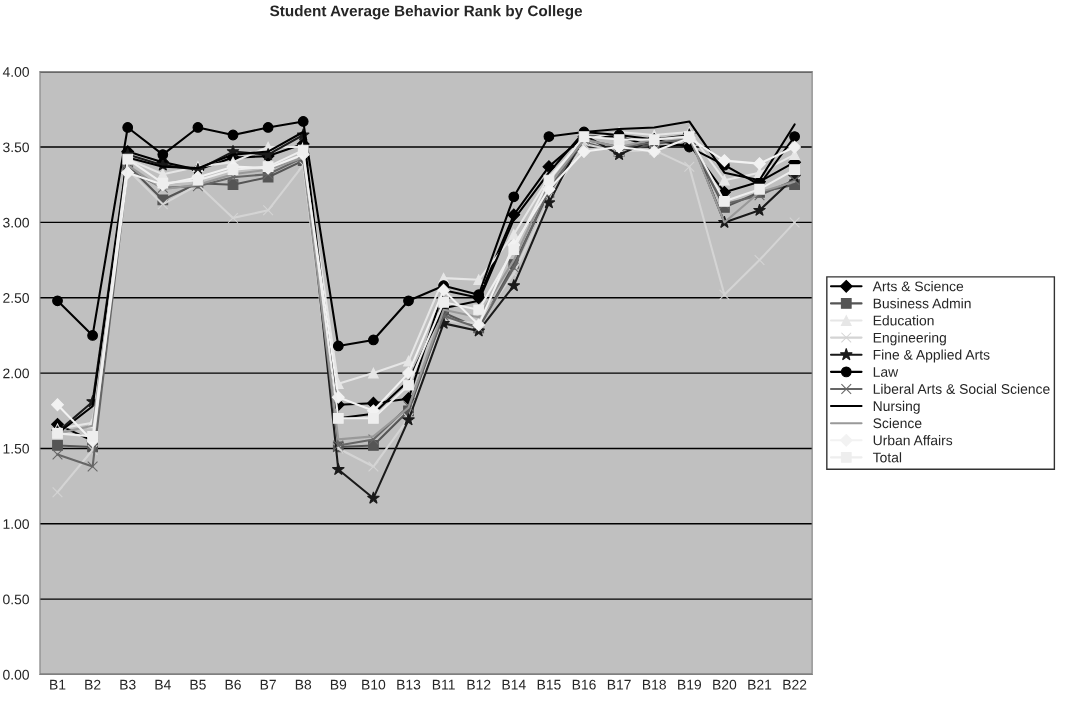 The width and height of the screenshot is (1080, 710). Describe the element at coordinates (128, 684) in the screenshot. I see `x-tick-label: B3` at that location.